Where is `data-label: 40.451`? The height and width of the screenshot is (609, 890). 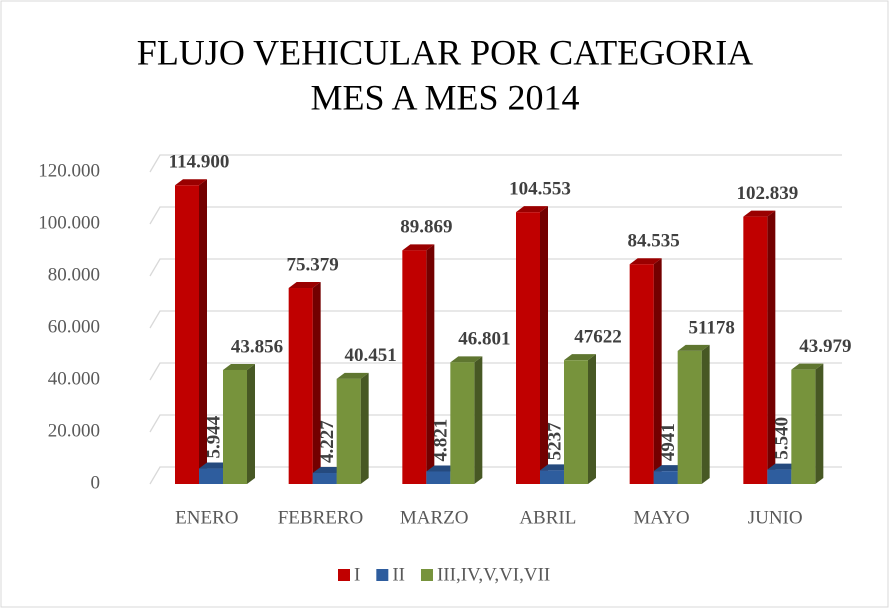
data-label: 40.451 is located at coordinates (371, 355).